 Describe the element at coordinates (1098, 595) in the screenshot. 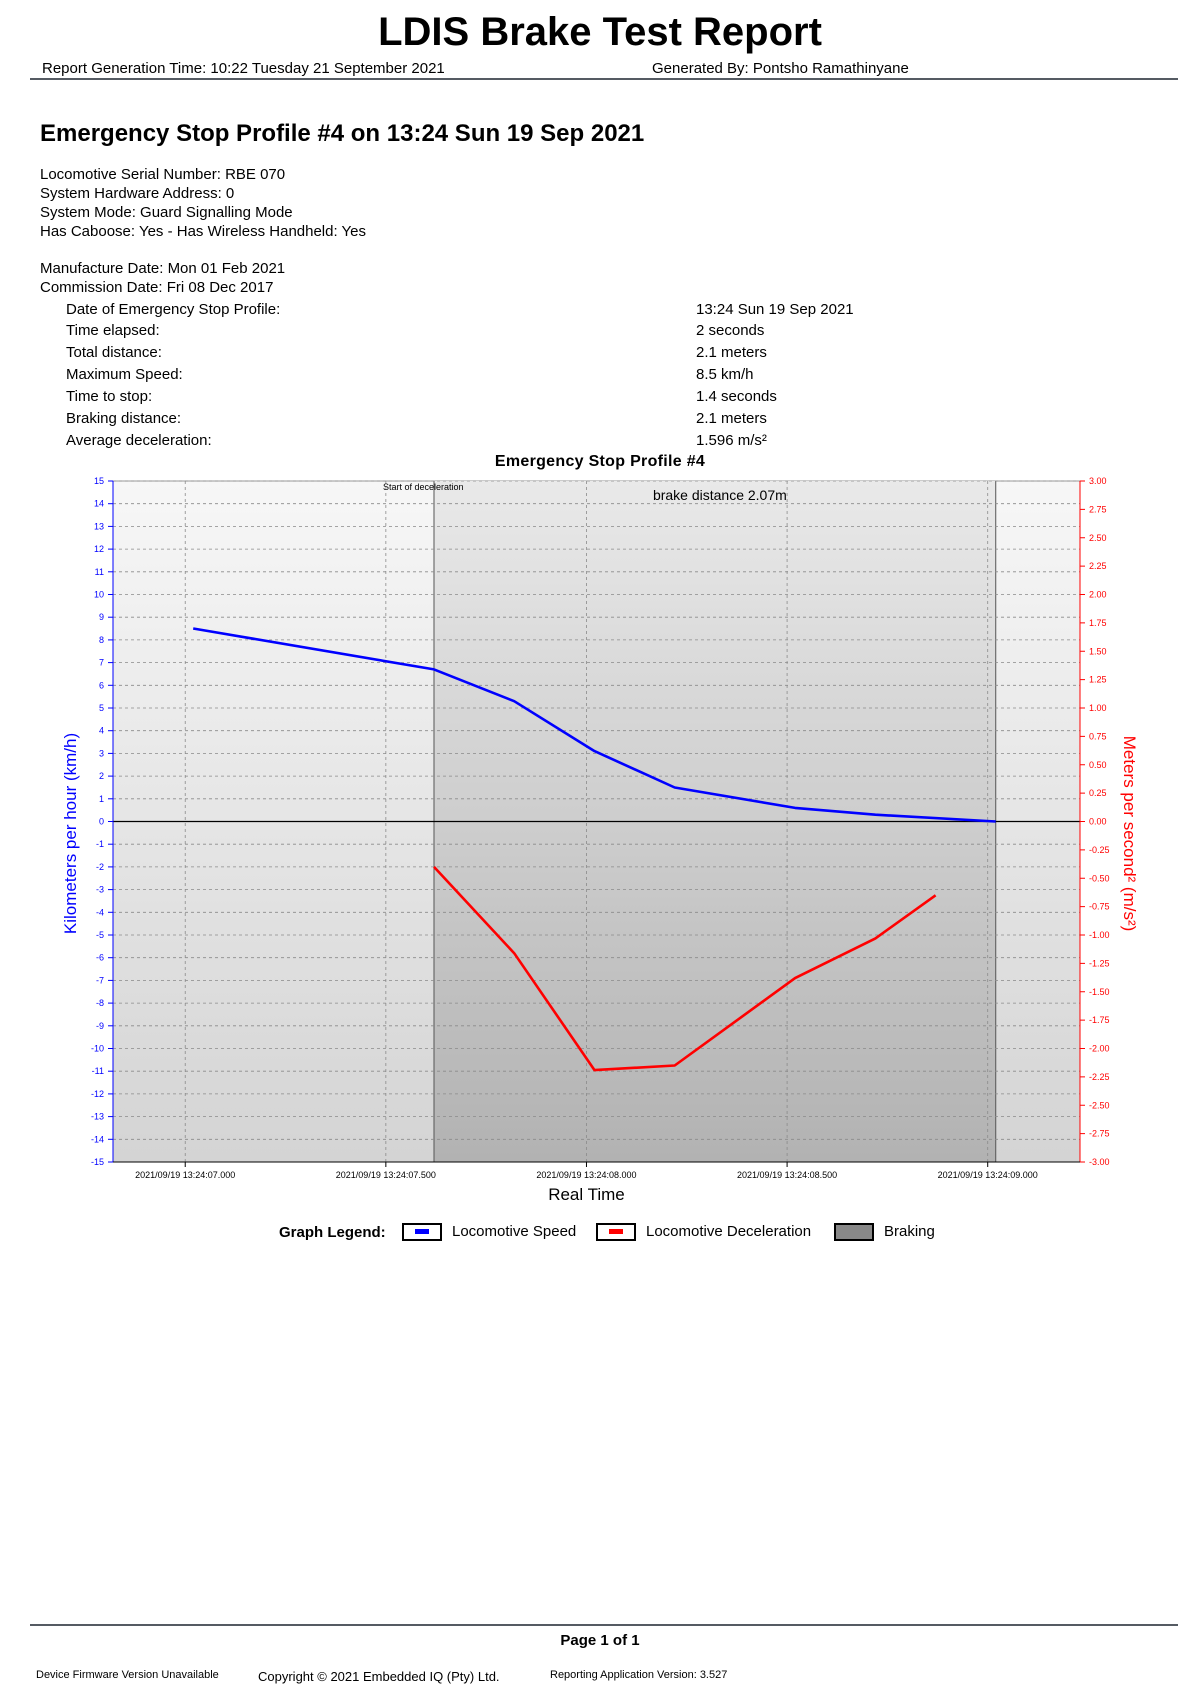

I see `right-tick-label: 2.00` at that location.